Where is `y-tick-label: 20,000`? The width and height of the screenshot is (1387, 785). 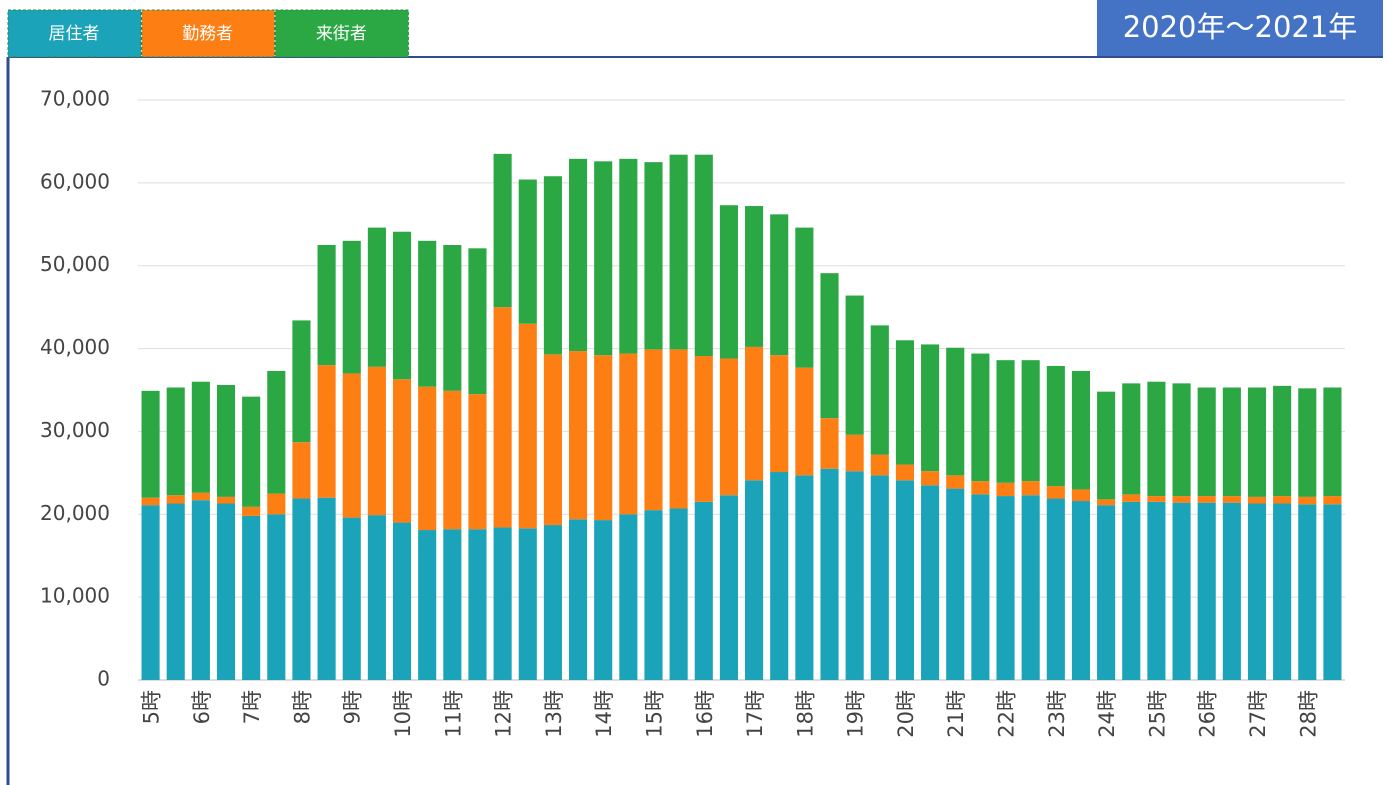 y-tick-label: 20,000 is located at coordinates (75, 513).